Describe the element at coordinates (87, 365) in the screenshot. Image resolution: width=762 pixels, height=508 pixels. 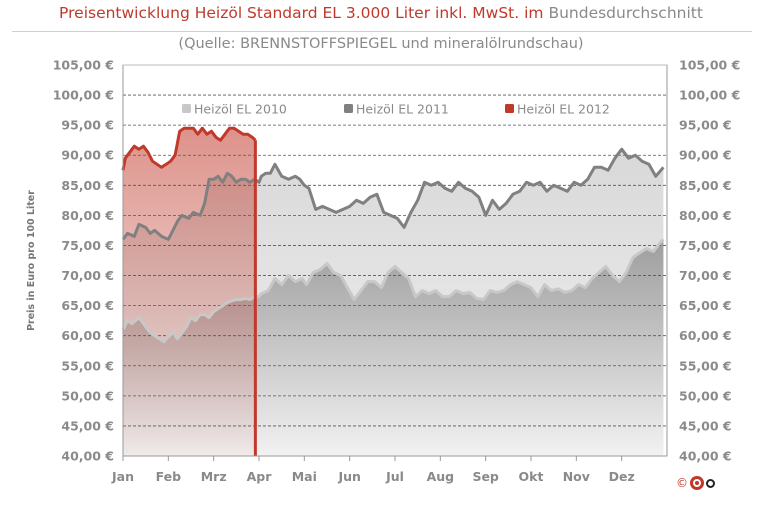
I see `ytick-left-3: 55,00 €` at that location.